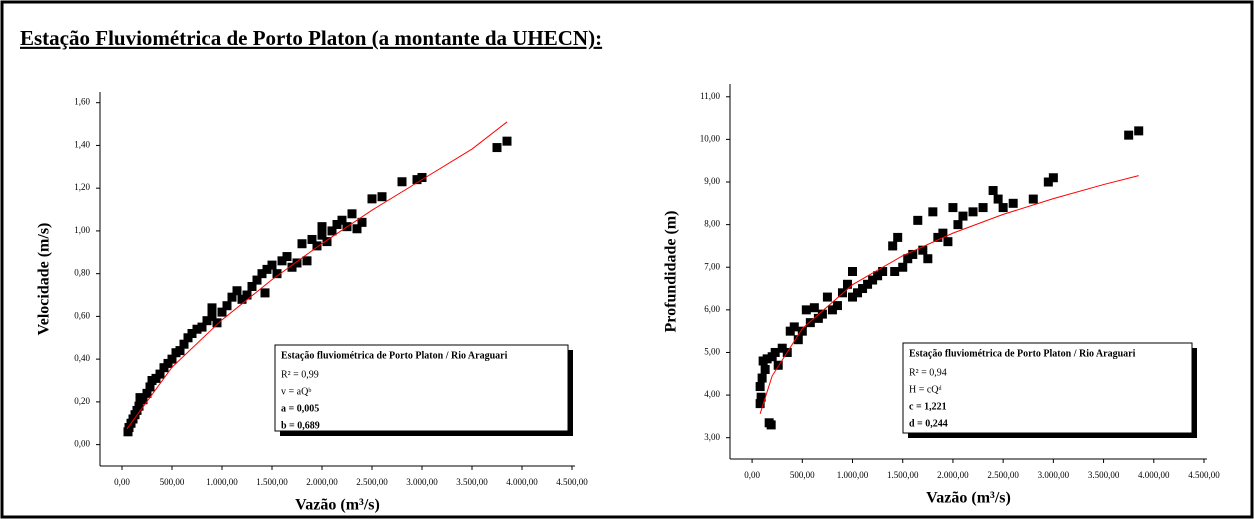 This screenshot has width=1254, height=519. Describe the element at coordinates (928, 423) in the screenshot. I see `annotation-line: d = 0,244` at that location.